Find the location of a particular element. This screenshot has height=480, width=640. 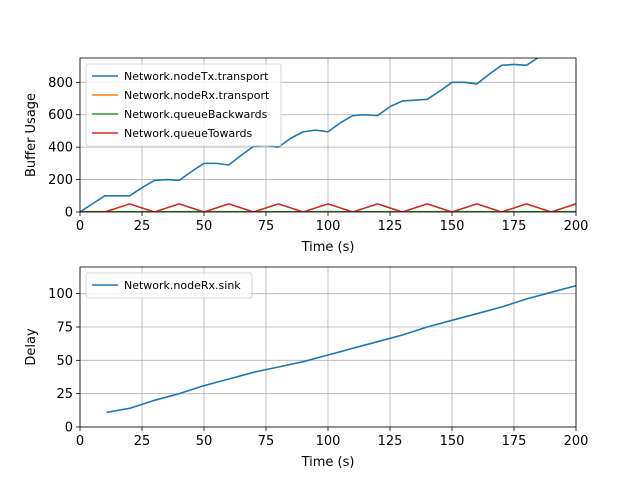

legend-label: Network.queueBackwards is located at coordinates (196, 114).